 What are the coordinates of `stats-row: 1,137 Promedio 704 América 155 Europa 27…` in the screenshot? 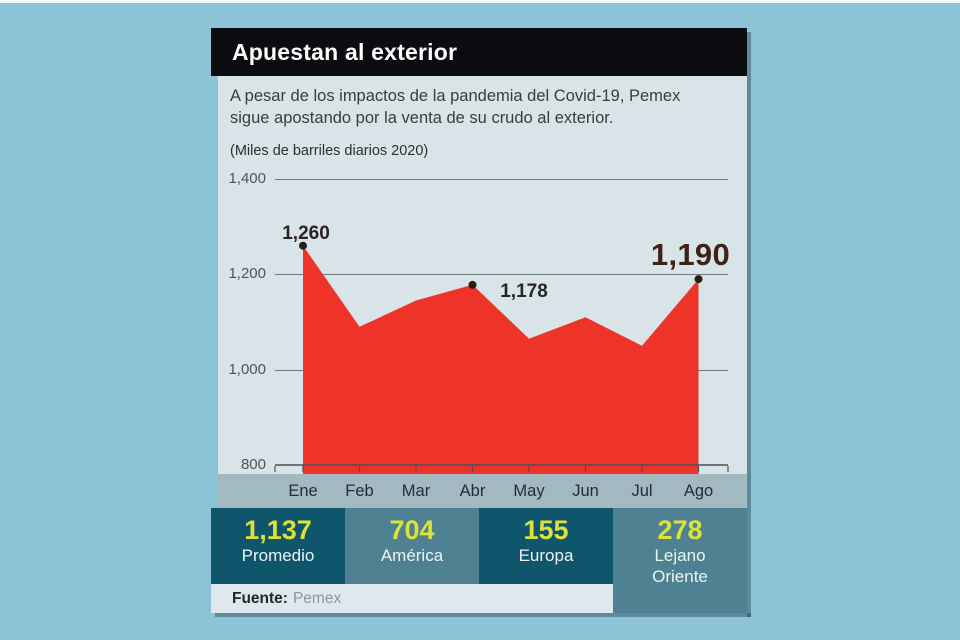 It's located at (479, 560).